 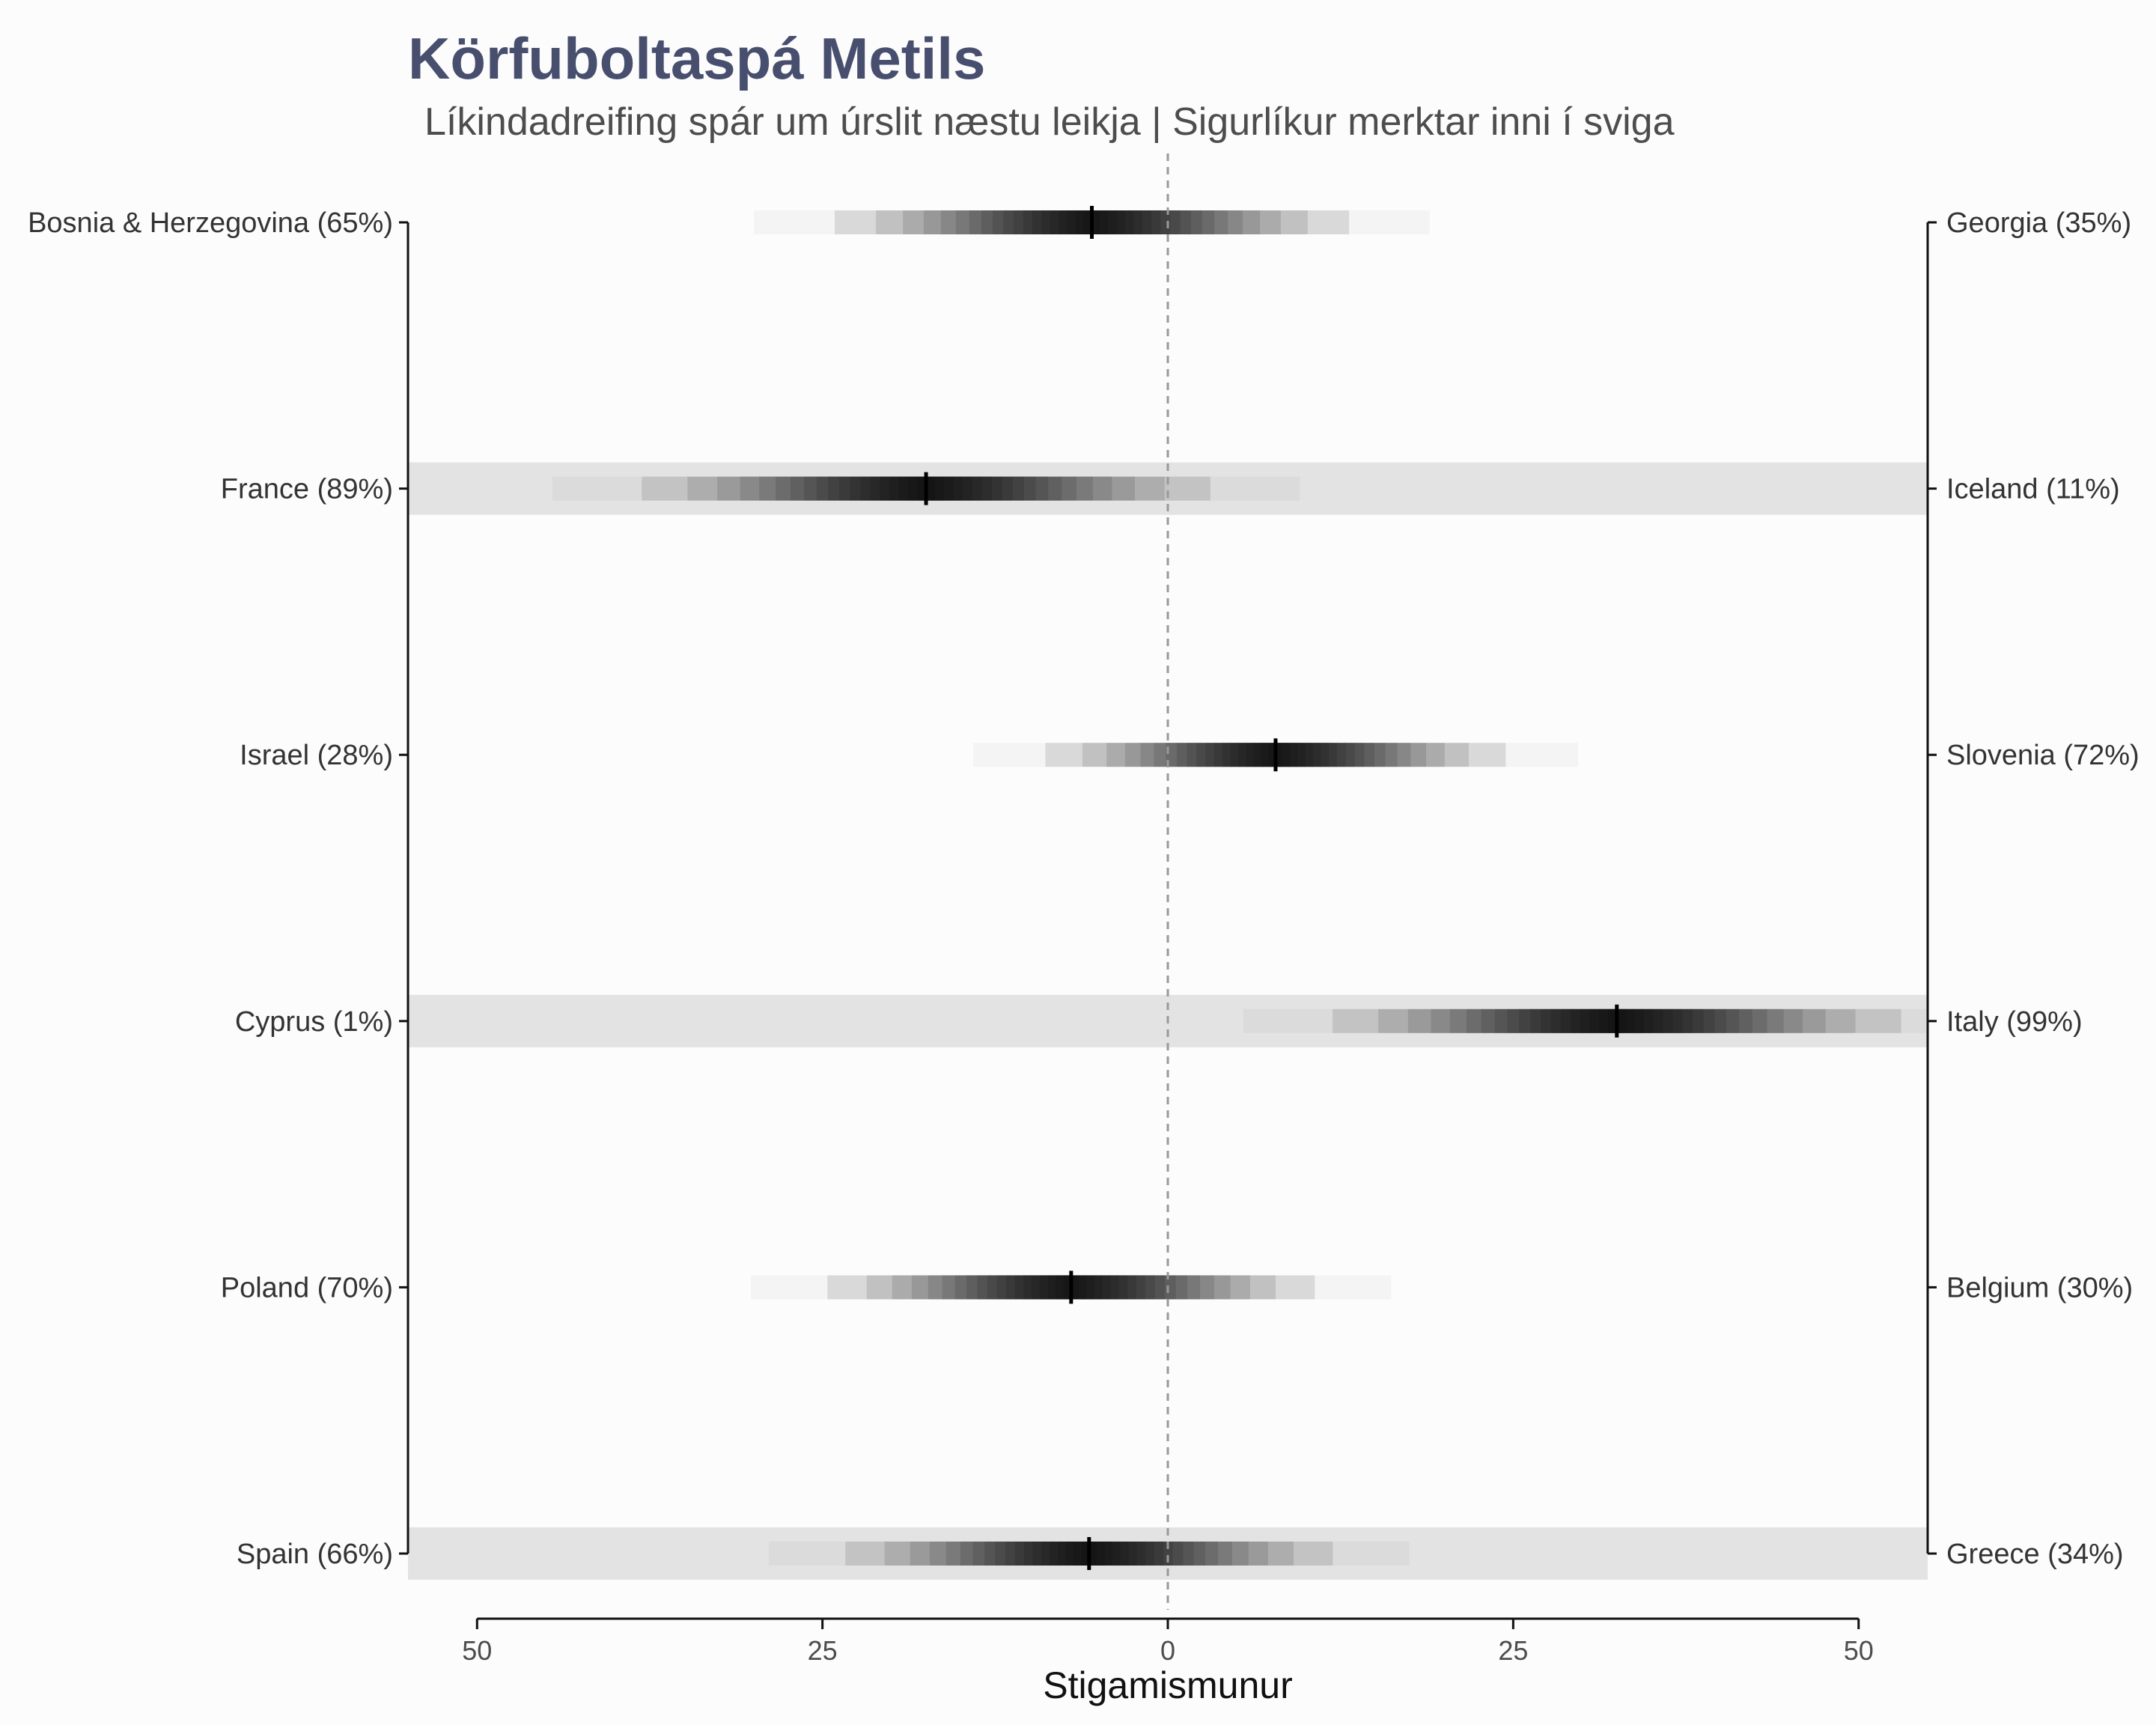 What do you see at coordinates (314, 1022) in the screenshot?
I see `home-team-label: Cyprus (1%)` at bounding box center [314, 1022].